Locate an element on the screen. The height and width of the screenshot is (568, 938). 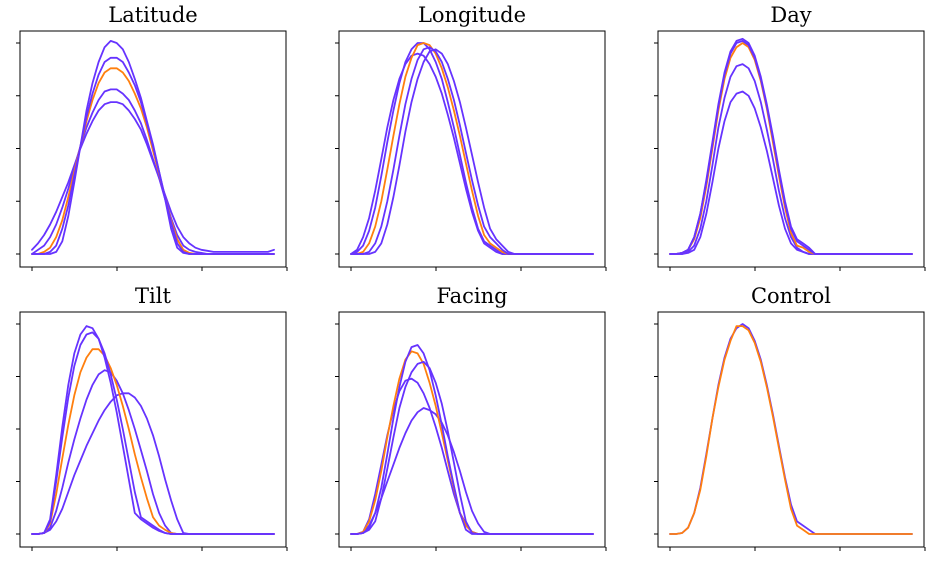
axes-frame is located at coordinates (791, 429).